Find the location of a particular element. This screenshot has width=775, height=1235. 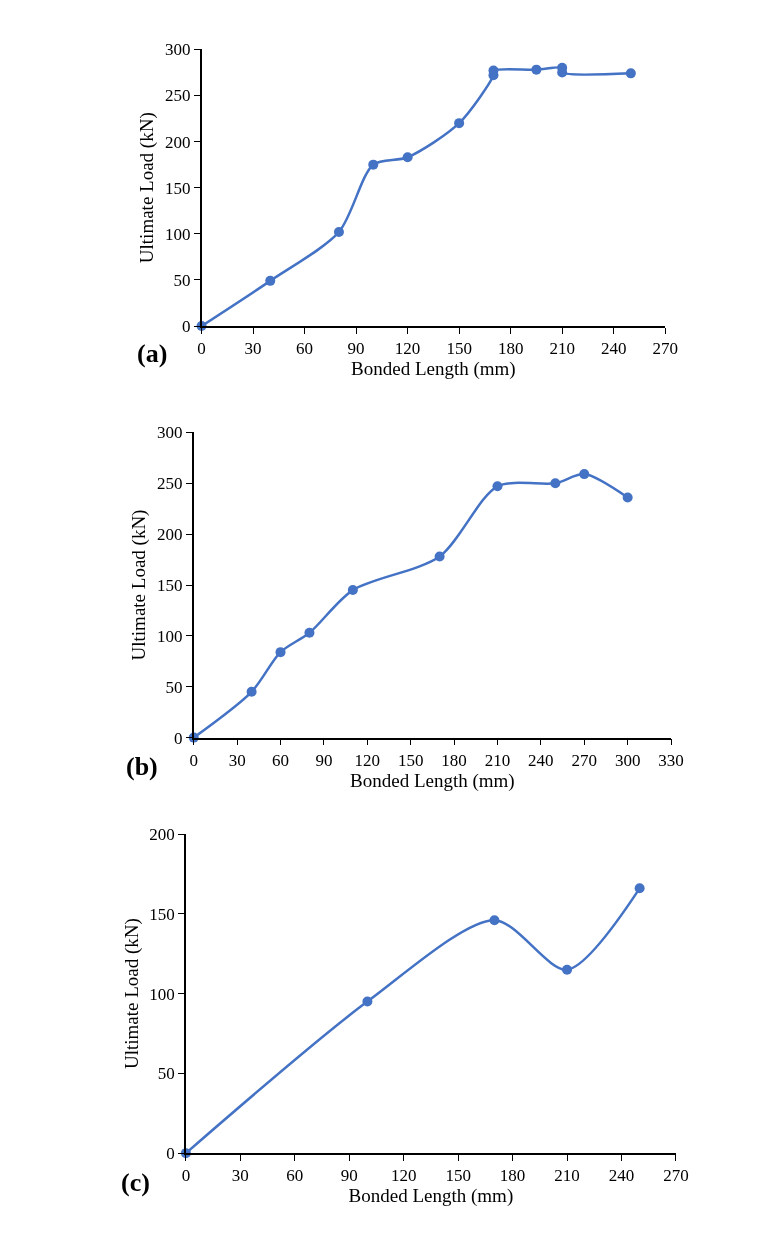

text: (b) is located at coordinates (142, 766).